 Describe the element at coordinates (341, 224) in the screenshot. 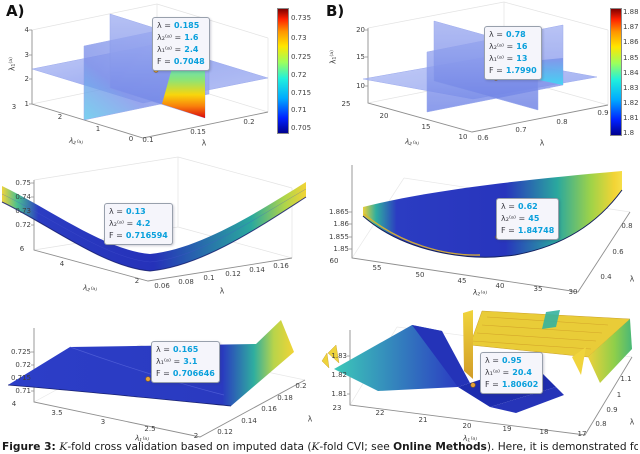

I see `z-tick-label: 1.86` at that location.